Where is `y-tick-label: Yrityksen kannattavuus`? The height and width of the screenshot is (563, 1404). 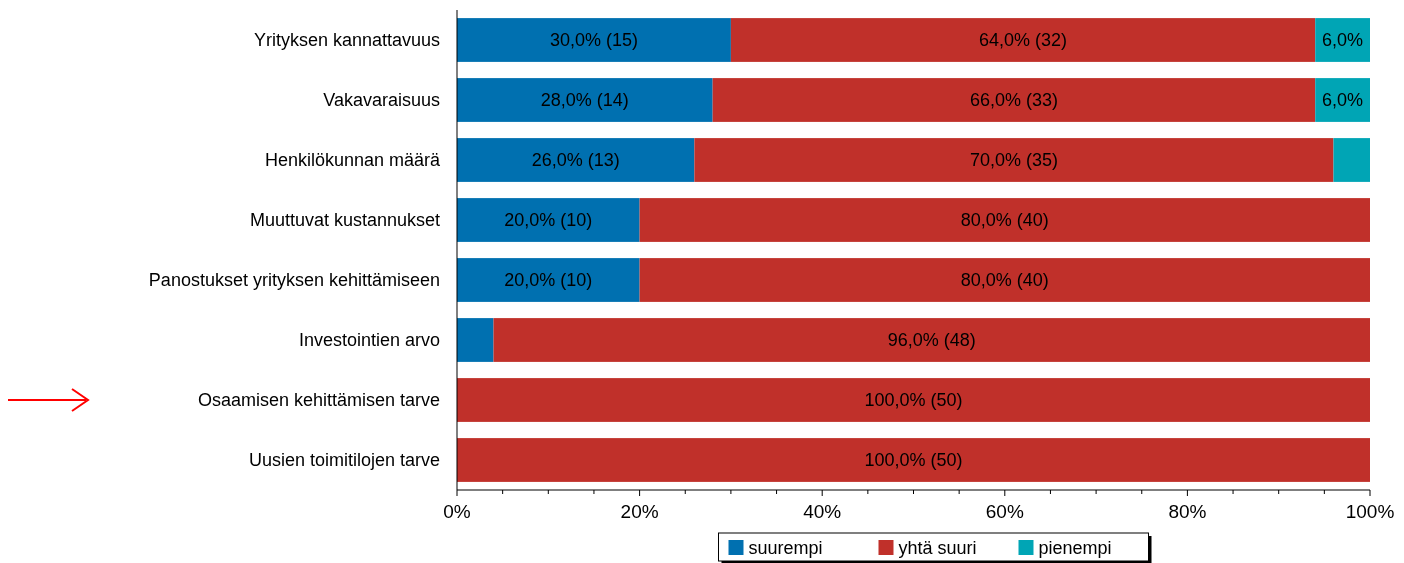
y-tick-label: Yrityksen kannattavuus is located at coordinates (346, 40).